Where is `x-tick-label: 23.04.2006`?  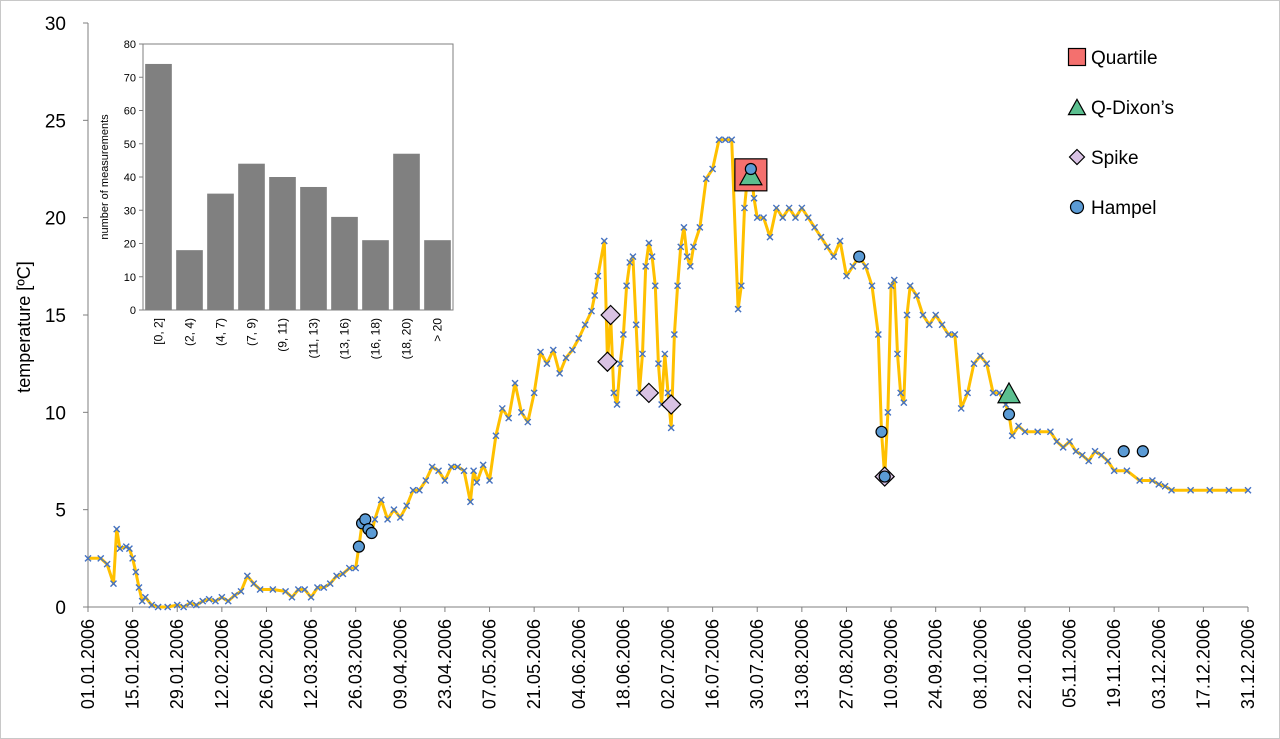
x-tick-label: 23.04.2006 is located at coordinates (445, 664).